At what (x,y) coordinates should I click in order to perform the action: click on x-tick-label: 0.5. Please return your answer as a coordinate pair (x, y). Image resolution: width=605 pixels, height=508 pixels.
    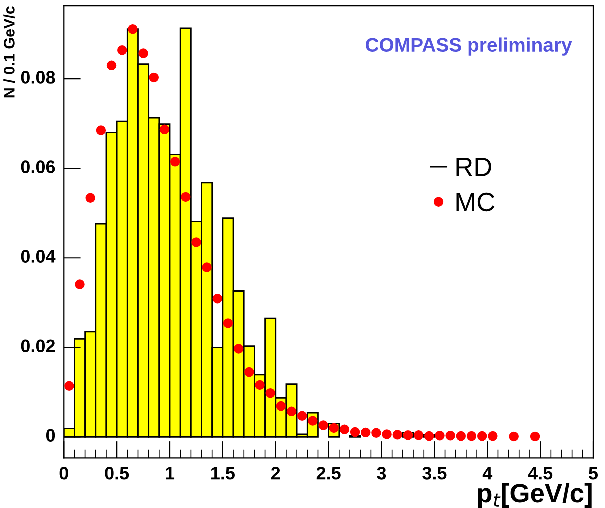
    Looking at the image, I should click on (117, 473).